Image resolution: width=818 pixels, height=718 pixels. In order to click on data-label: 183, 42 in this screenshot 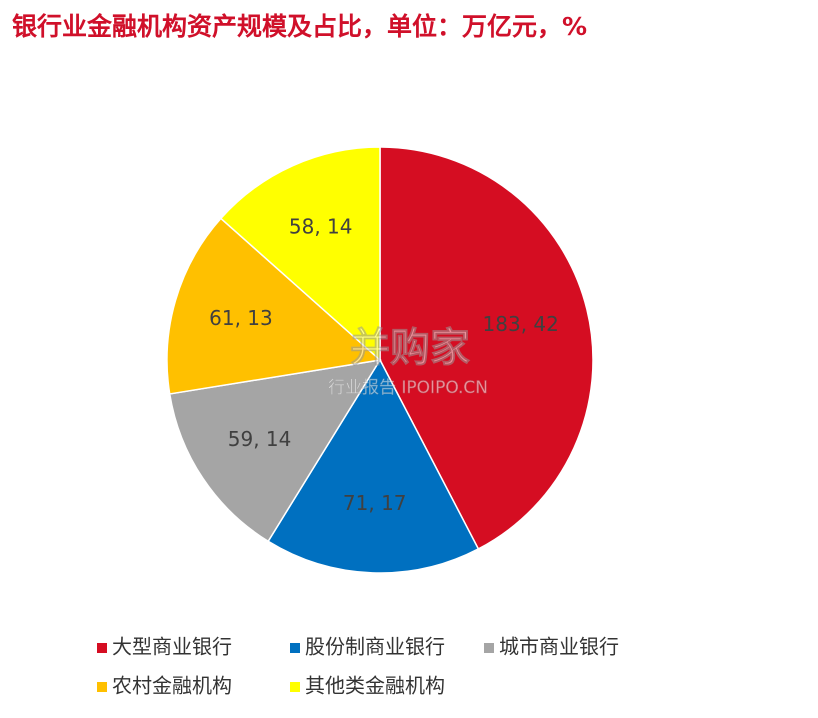, I will do `click(521, 324)`.